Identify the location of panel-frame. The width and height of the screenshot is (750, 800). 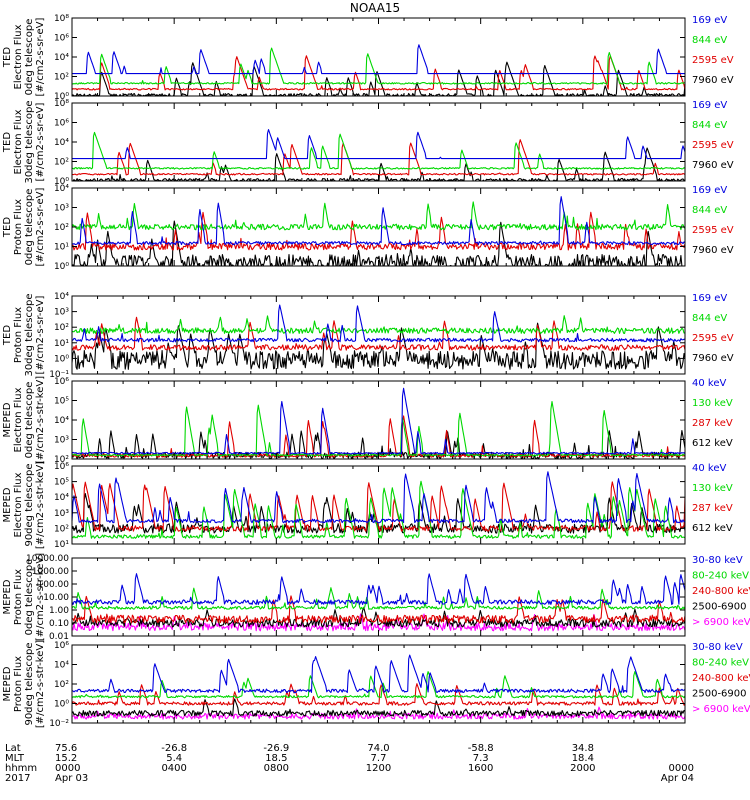
(378, 420).